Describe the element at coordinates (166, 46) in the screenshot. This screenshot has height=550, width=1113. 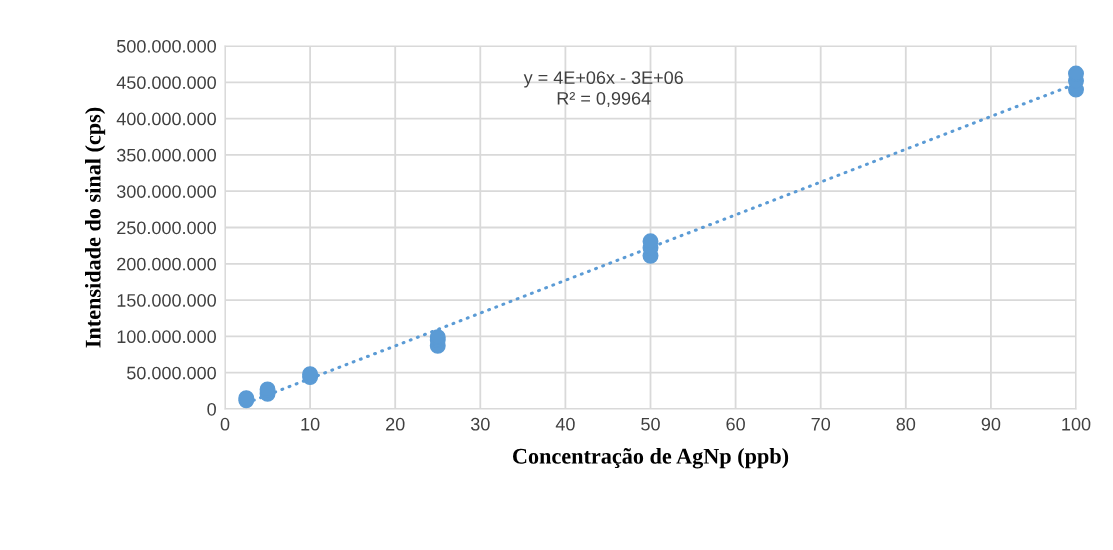
I see `y-tick-label: 500.000.000` at that location.